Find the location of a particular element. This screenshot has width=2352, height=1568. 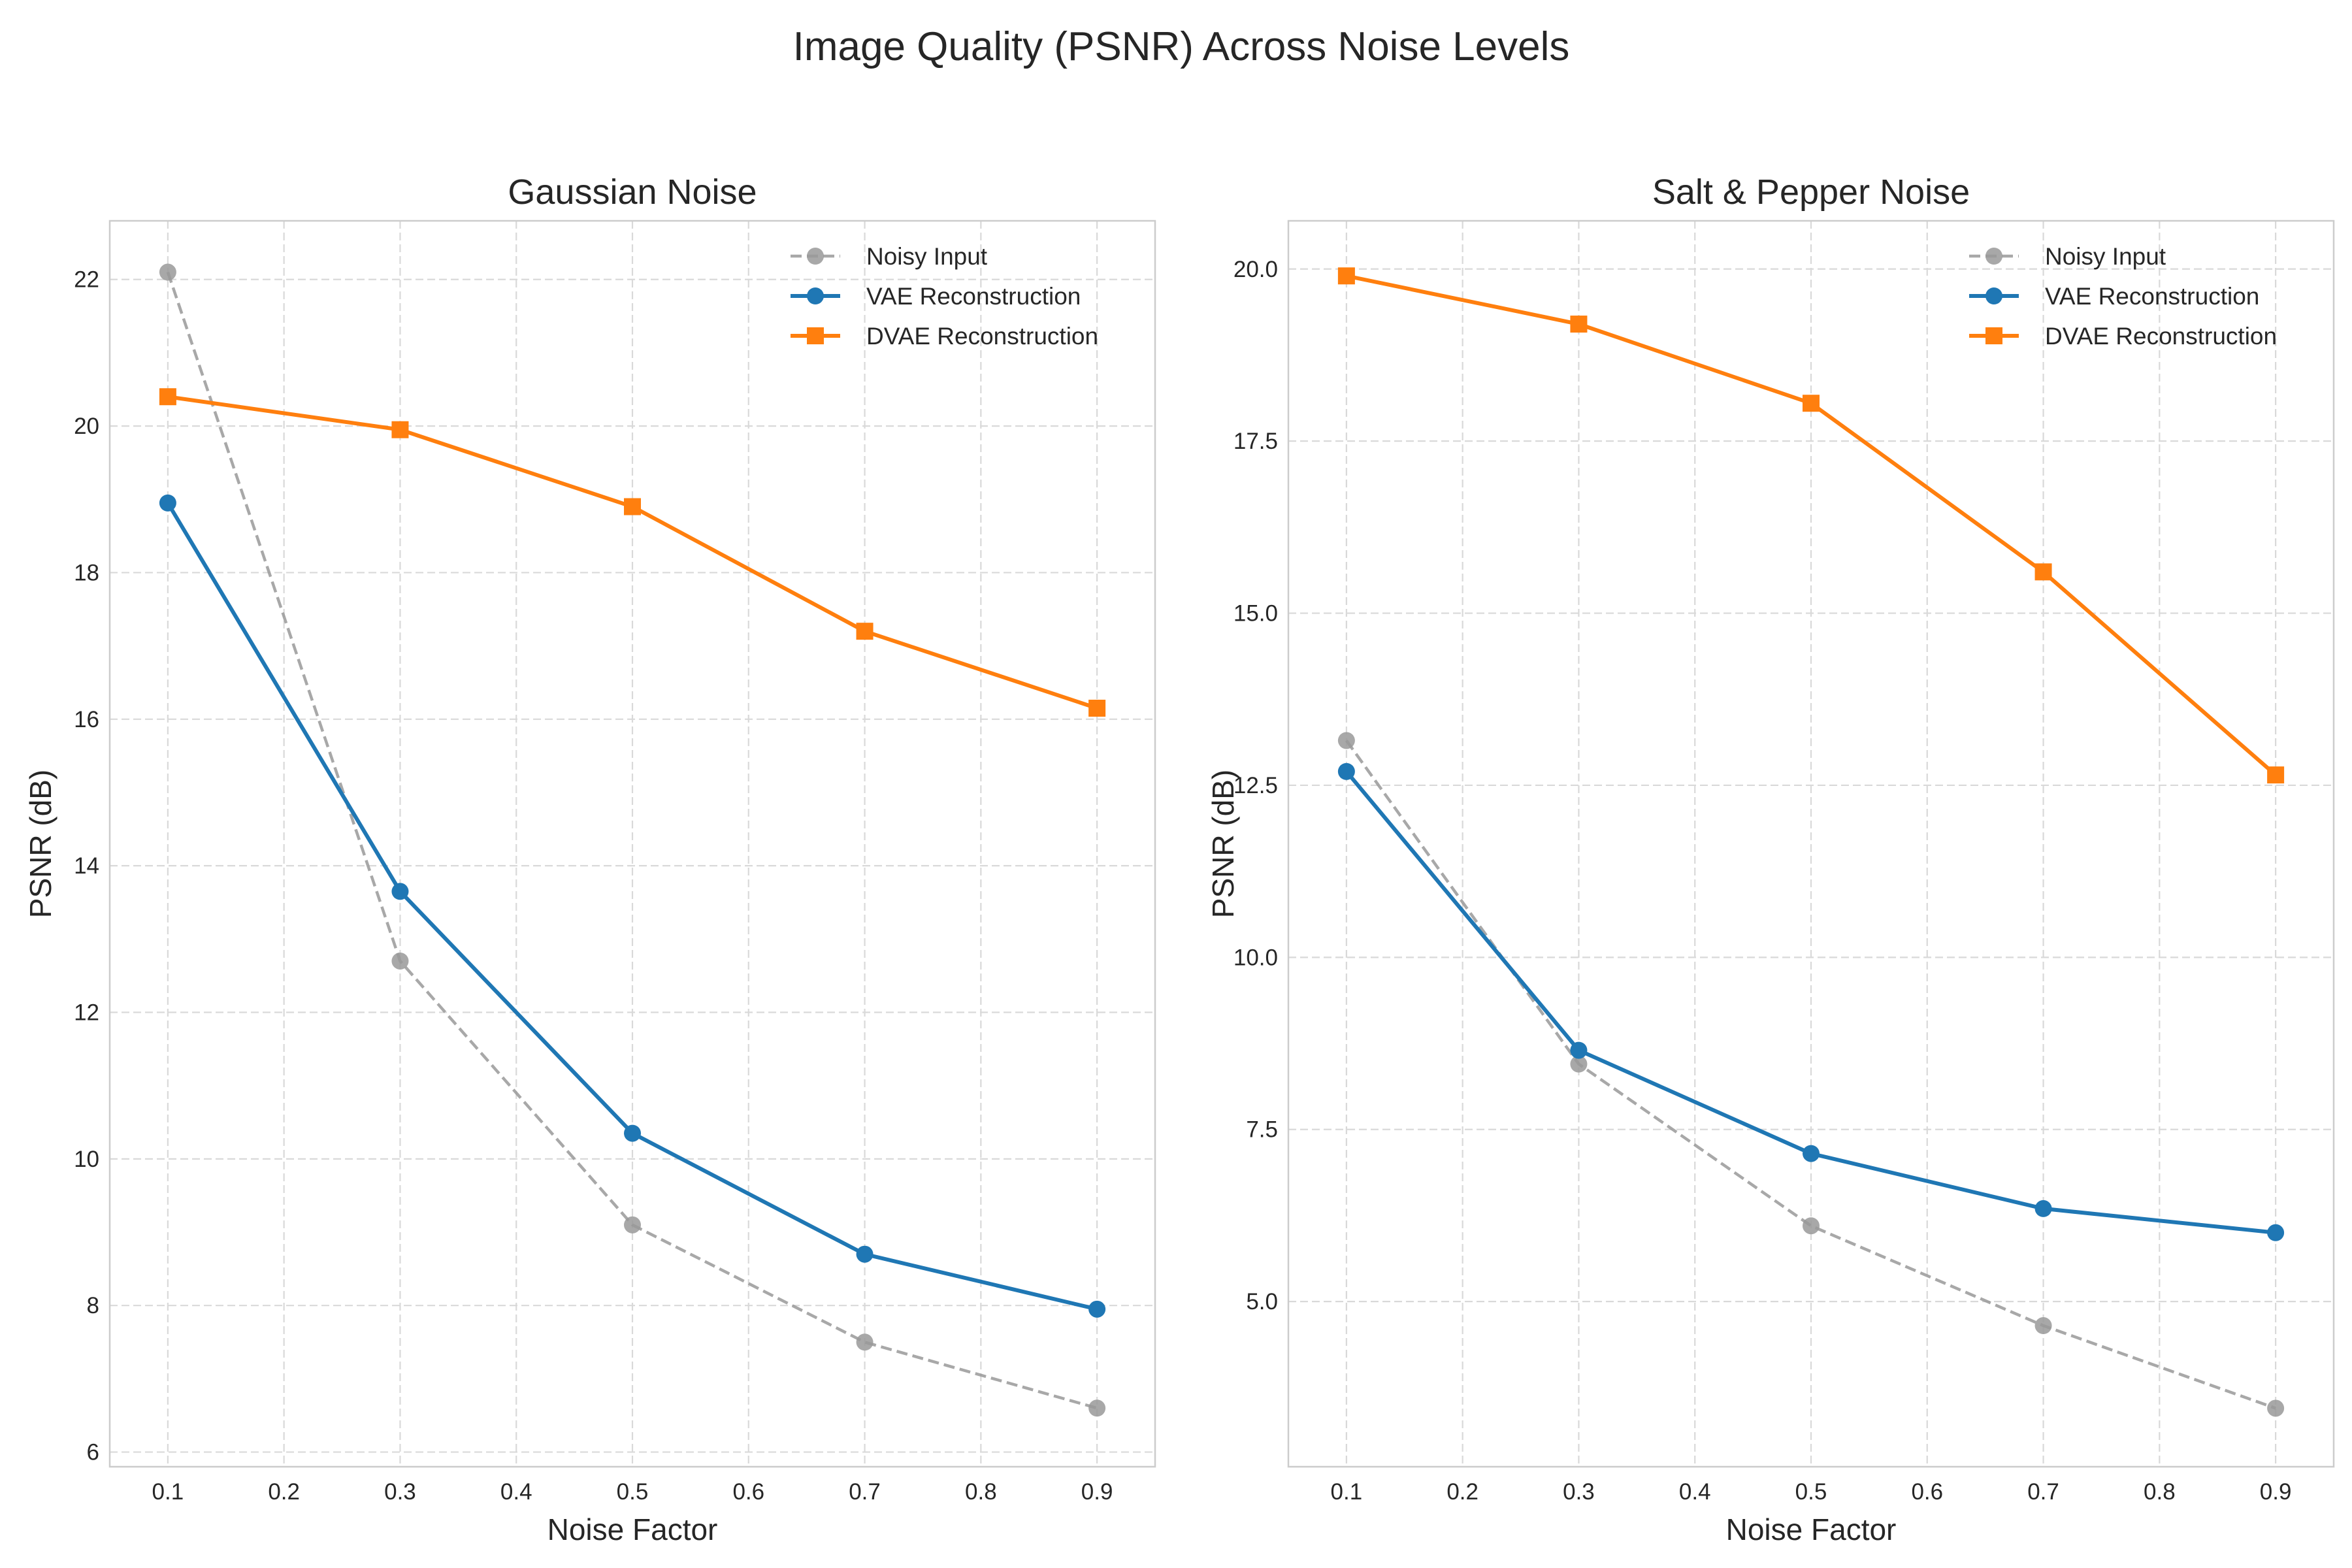

y-tick-label: 17.5 is located at coordinates (1255, 441).